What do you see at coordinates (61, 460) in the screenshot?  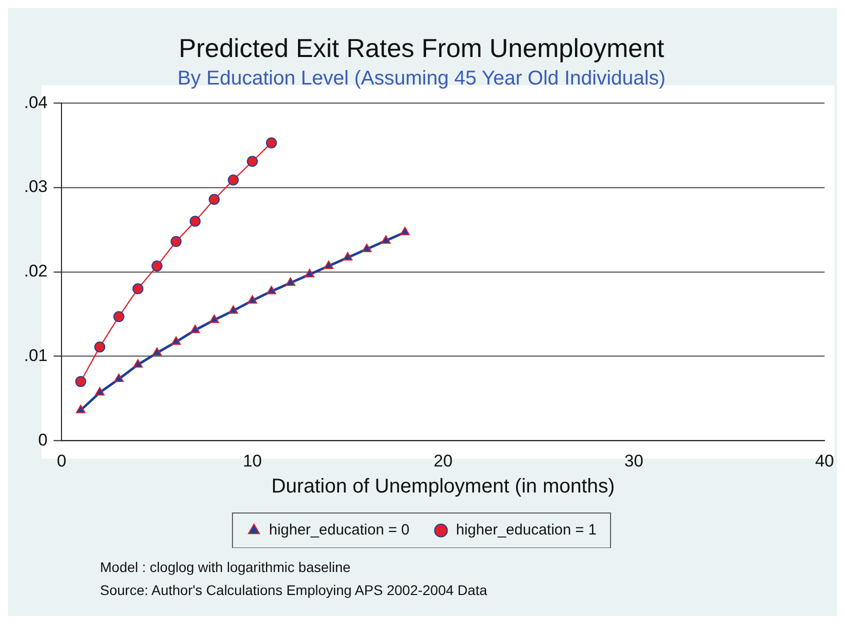 I see `x-tick-label: 0` at bounding box center [61, 460].